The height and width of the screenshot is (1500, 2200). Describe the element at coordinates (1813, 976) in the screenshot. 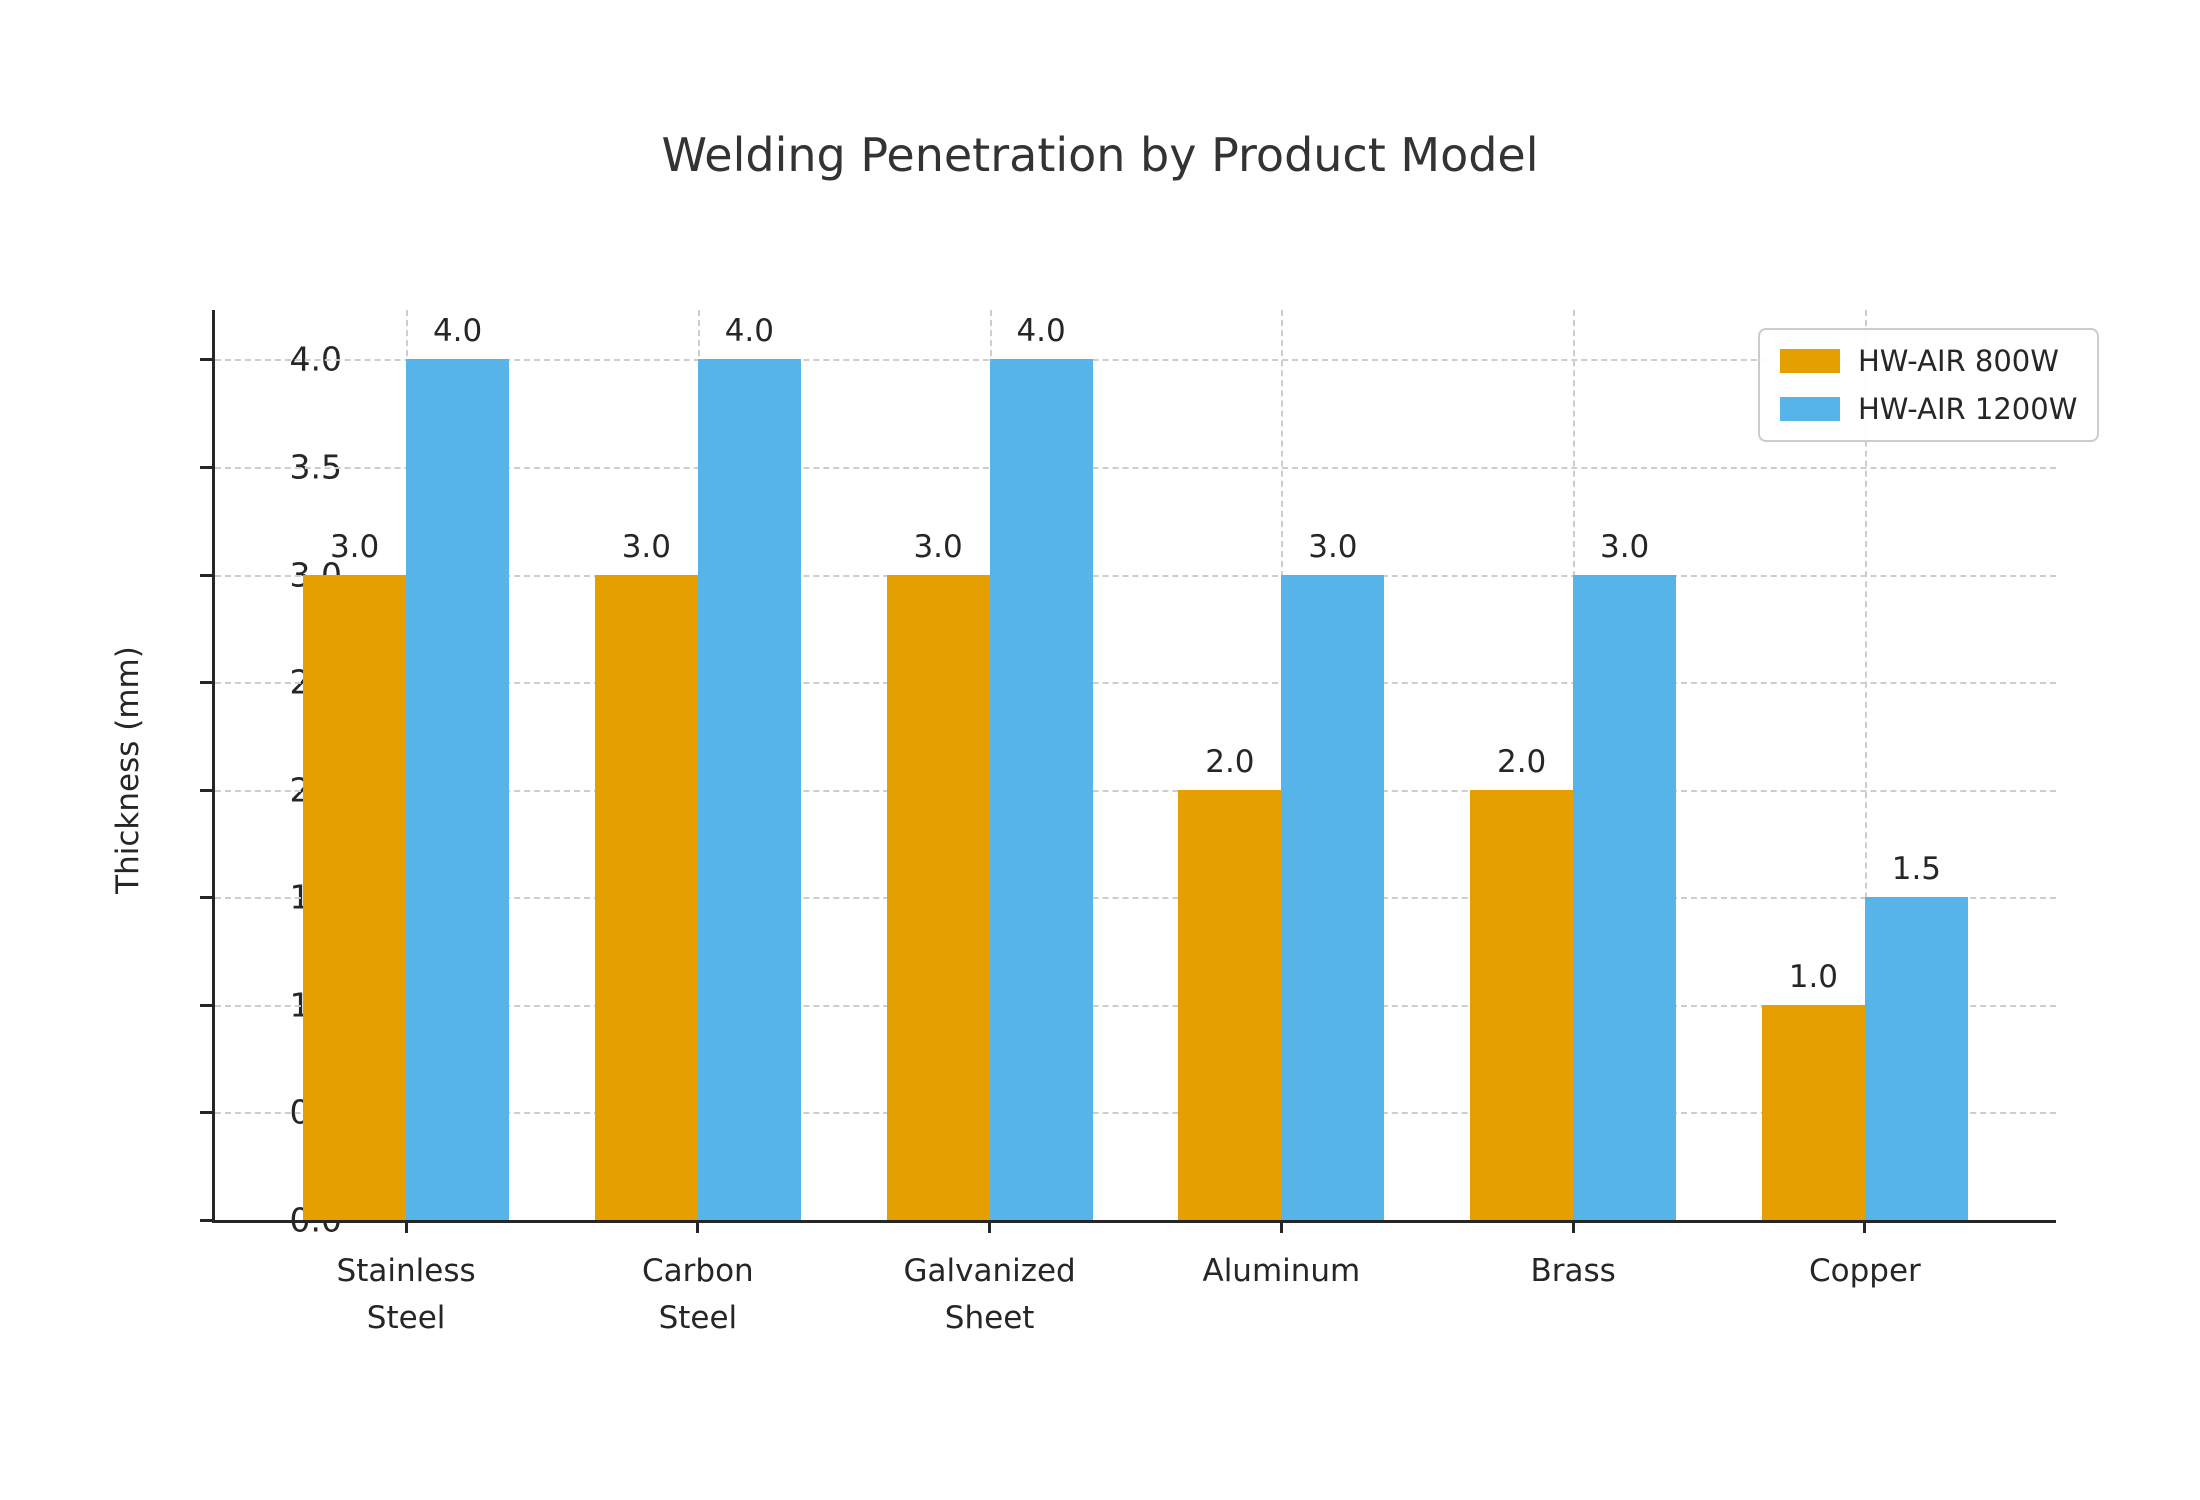

I see `bar-value-label: 1.0` at that location.